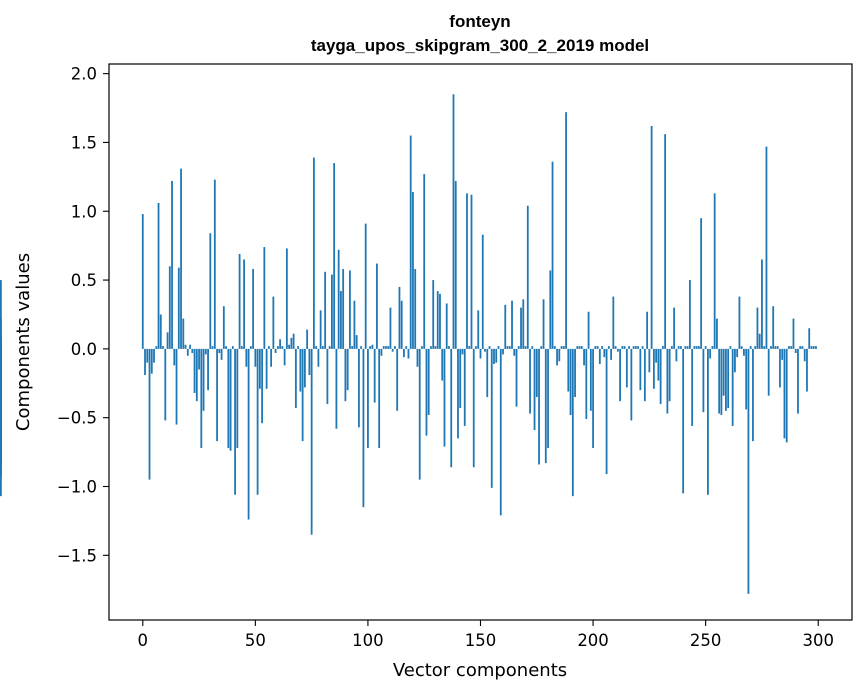  I want to click on y-tick-label: 0.5, so click(84, 280).